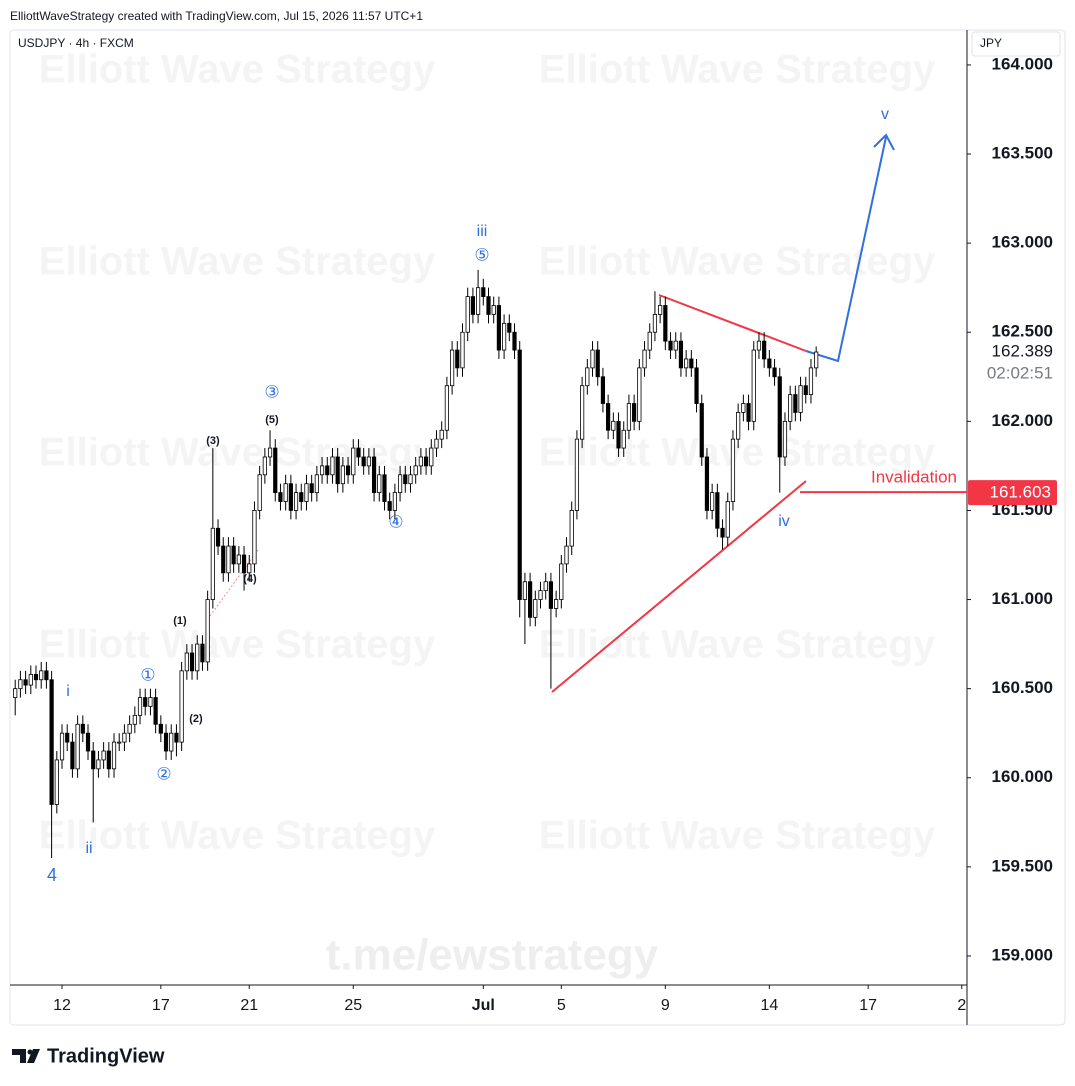 This screenshot has height=1086, width=1075. I want to click on x-tick-label: 12, so click(62, 1005).